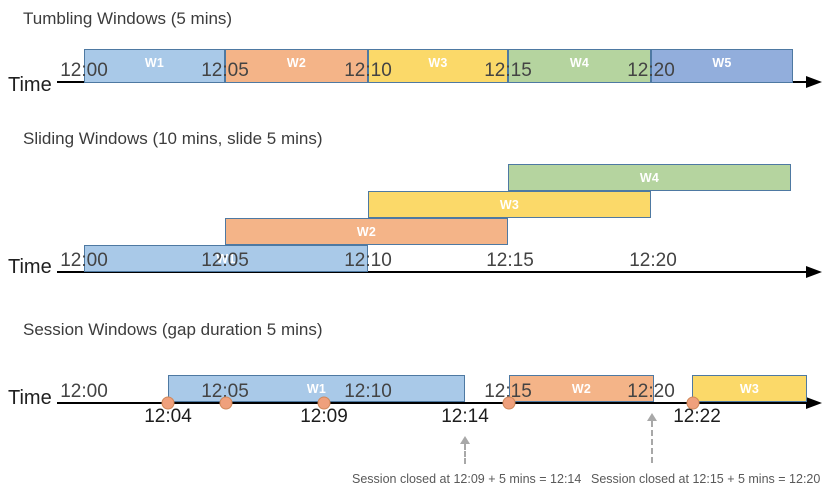 This screenshot has width=829, height=498. Describe the element at coordinates (84, 391) in the screenshot. I see `session-tick-1200: 12:00` at that location.